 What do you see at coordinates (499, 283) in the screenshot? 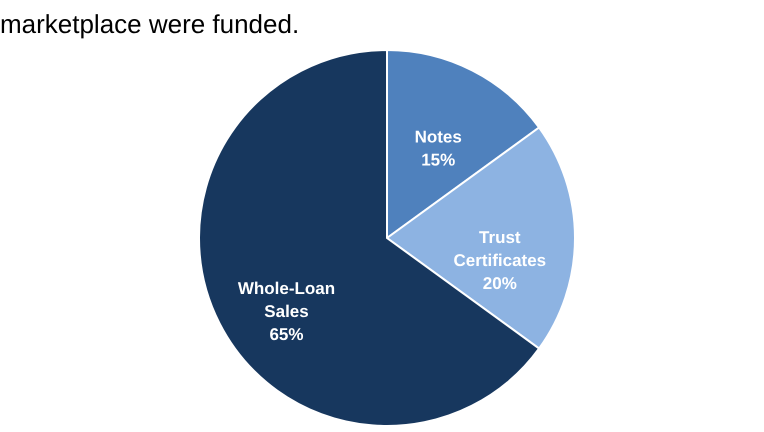
I see `data-label: 20%` at bounding box center [499, 283].